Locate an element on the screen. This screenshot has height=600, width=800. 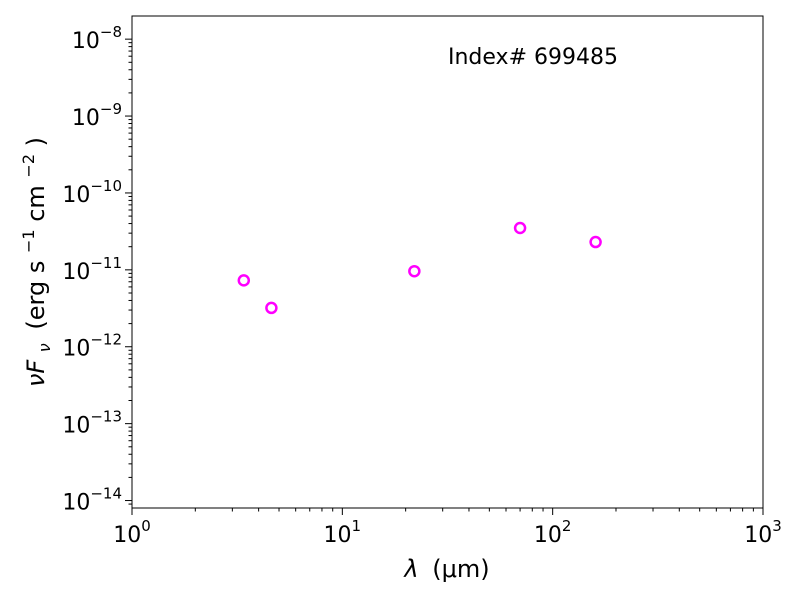
x-axis-symbol: λ is located at coordinates (410, 569).